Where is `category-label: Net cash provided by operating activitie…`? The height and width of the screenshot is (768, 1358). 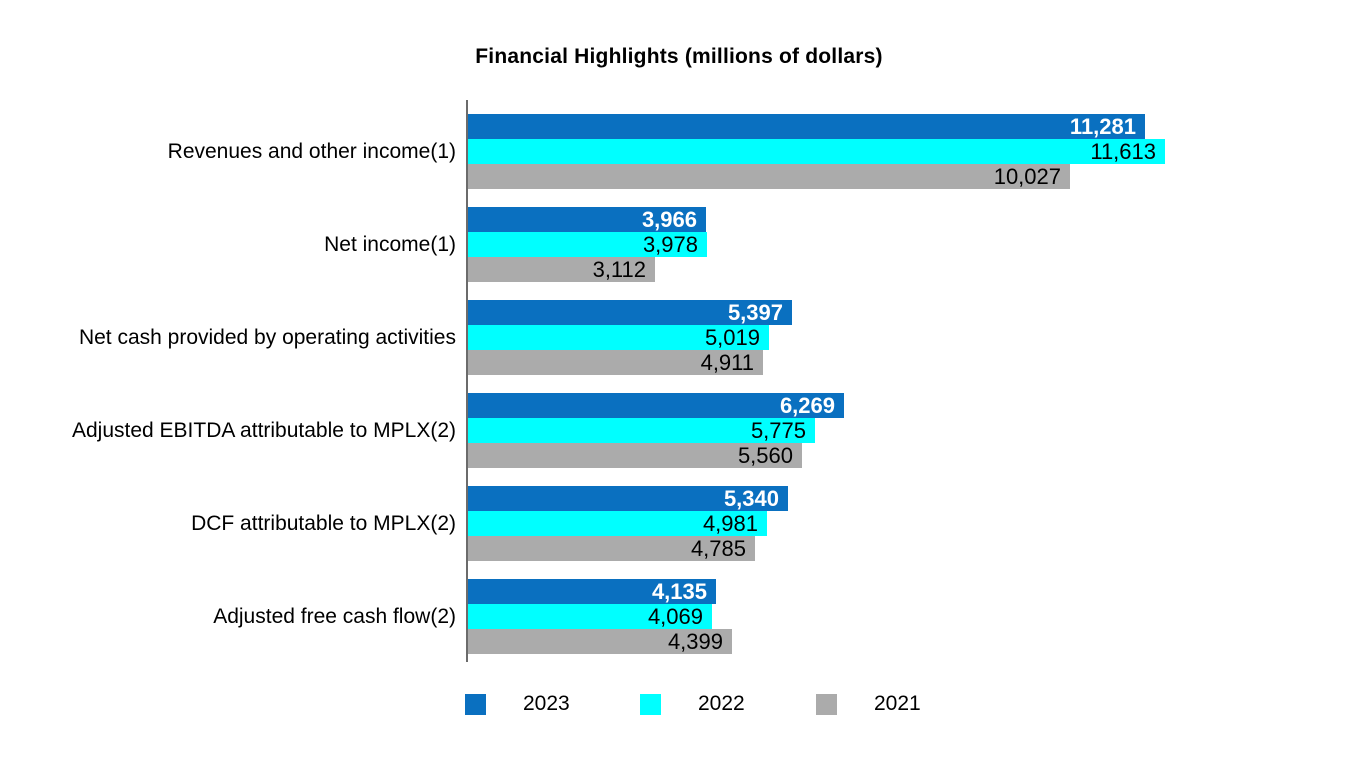
category-label: Net cash provided by operating activitie… is located at coordinates (267, 337).